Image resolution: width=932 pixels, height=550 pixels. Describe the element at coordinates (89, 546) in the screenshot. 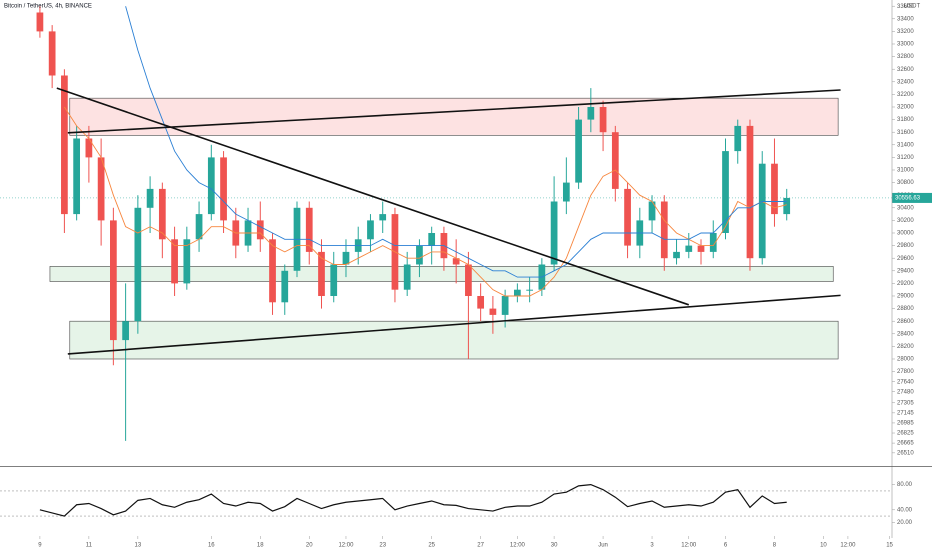

I see `x-tick-label: 11` at that location.